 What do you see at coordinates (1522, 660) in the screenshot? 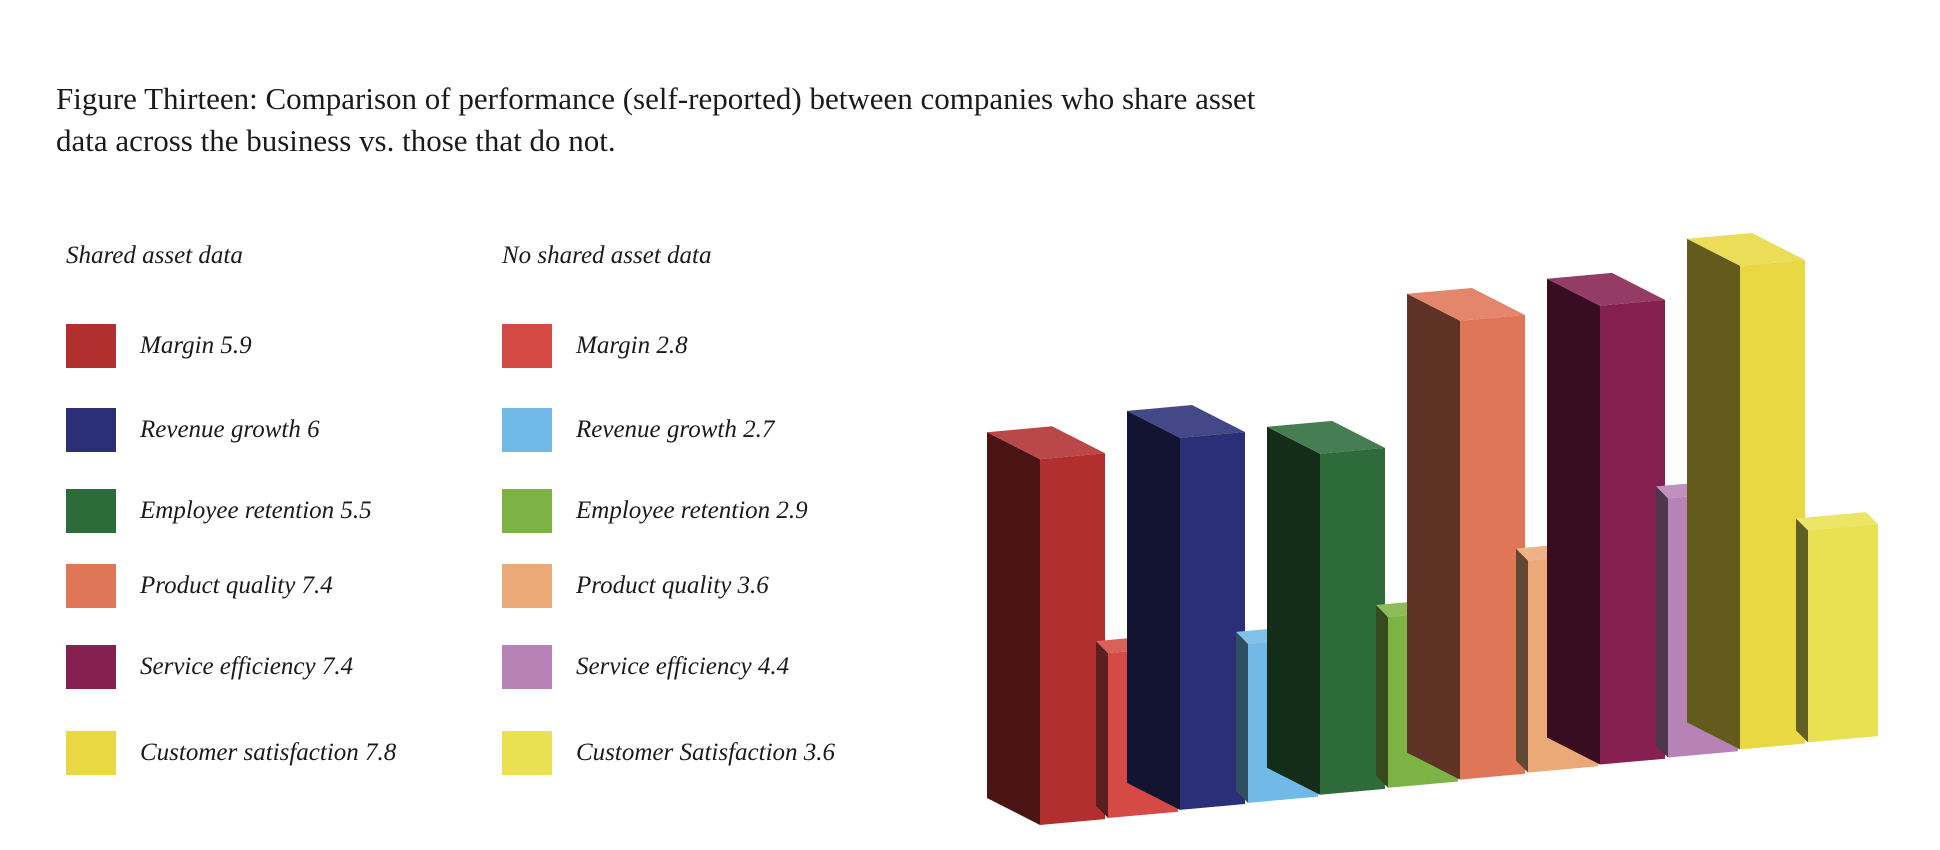
I see `bar-noshared-product-quality-side` at bounding box center [1522, 660].